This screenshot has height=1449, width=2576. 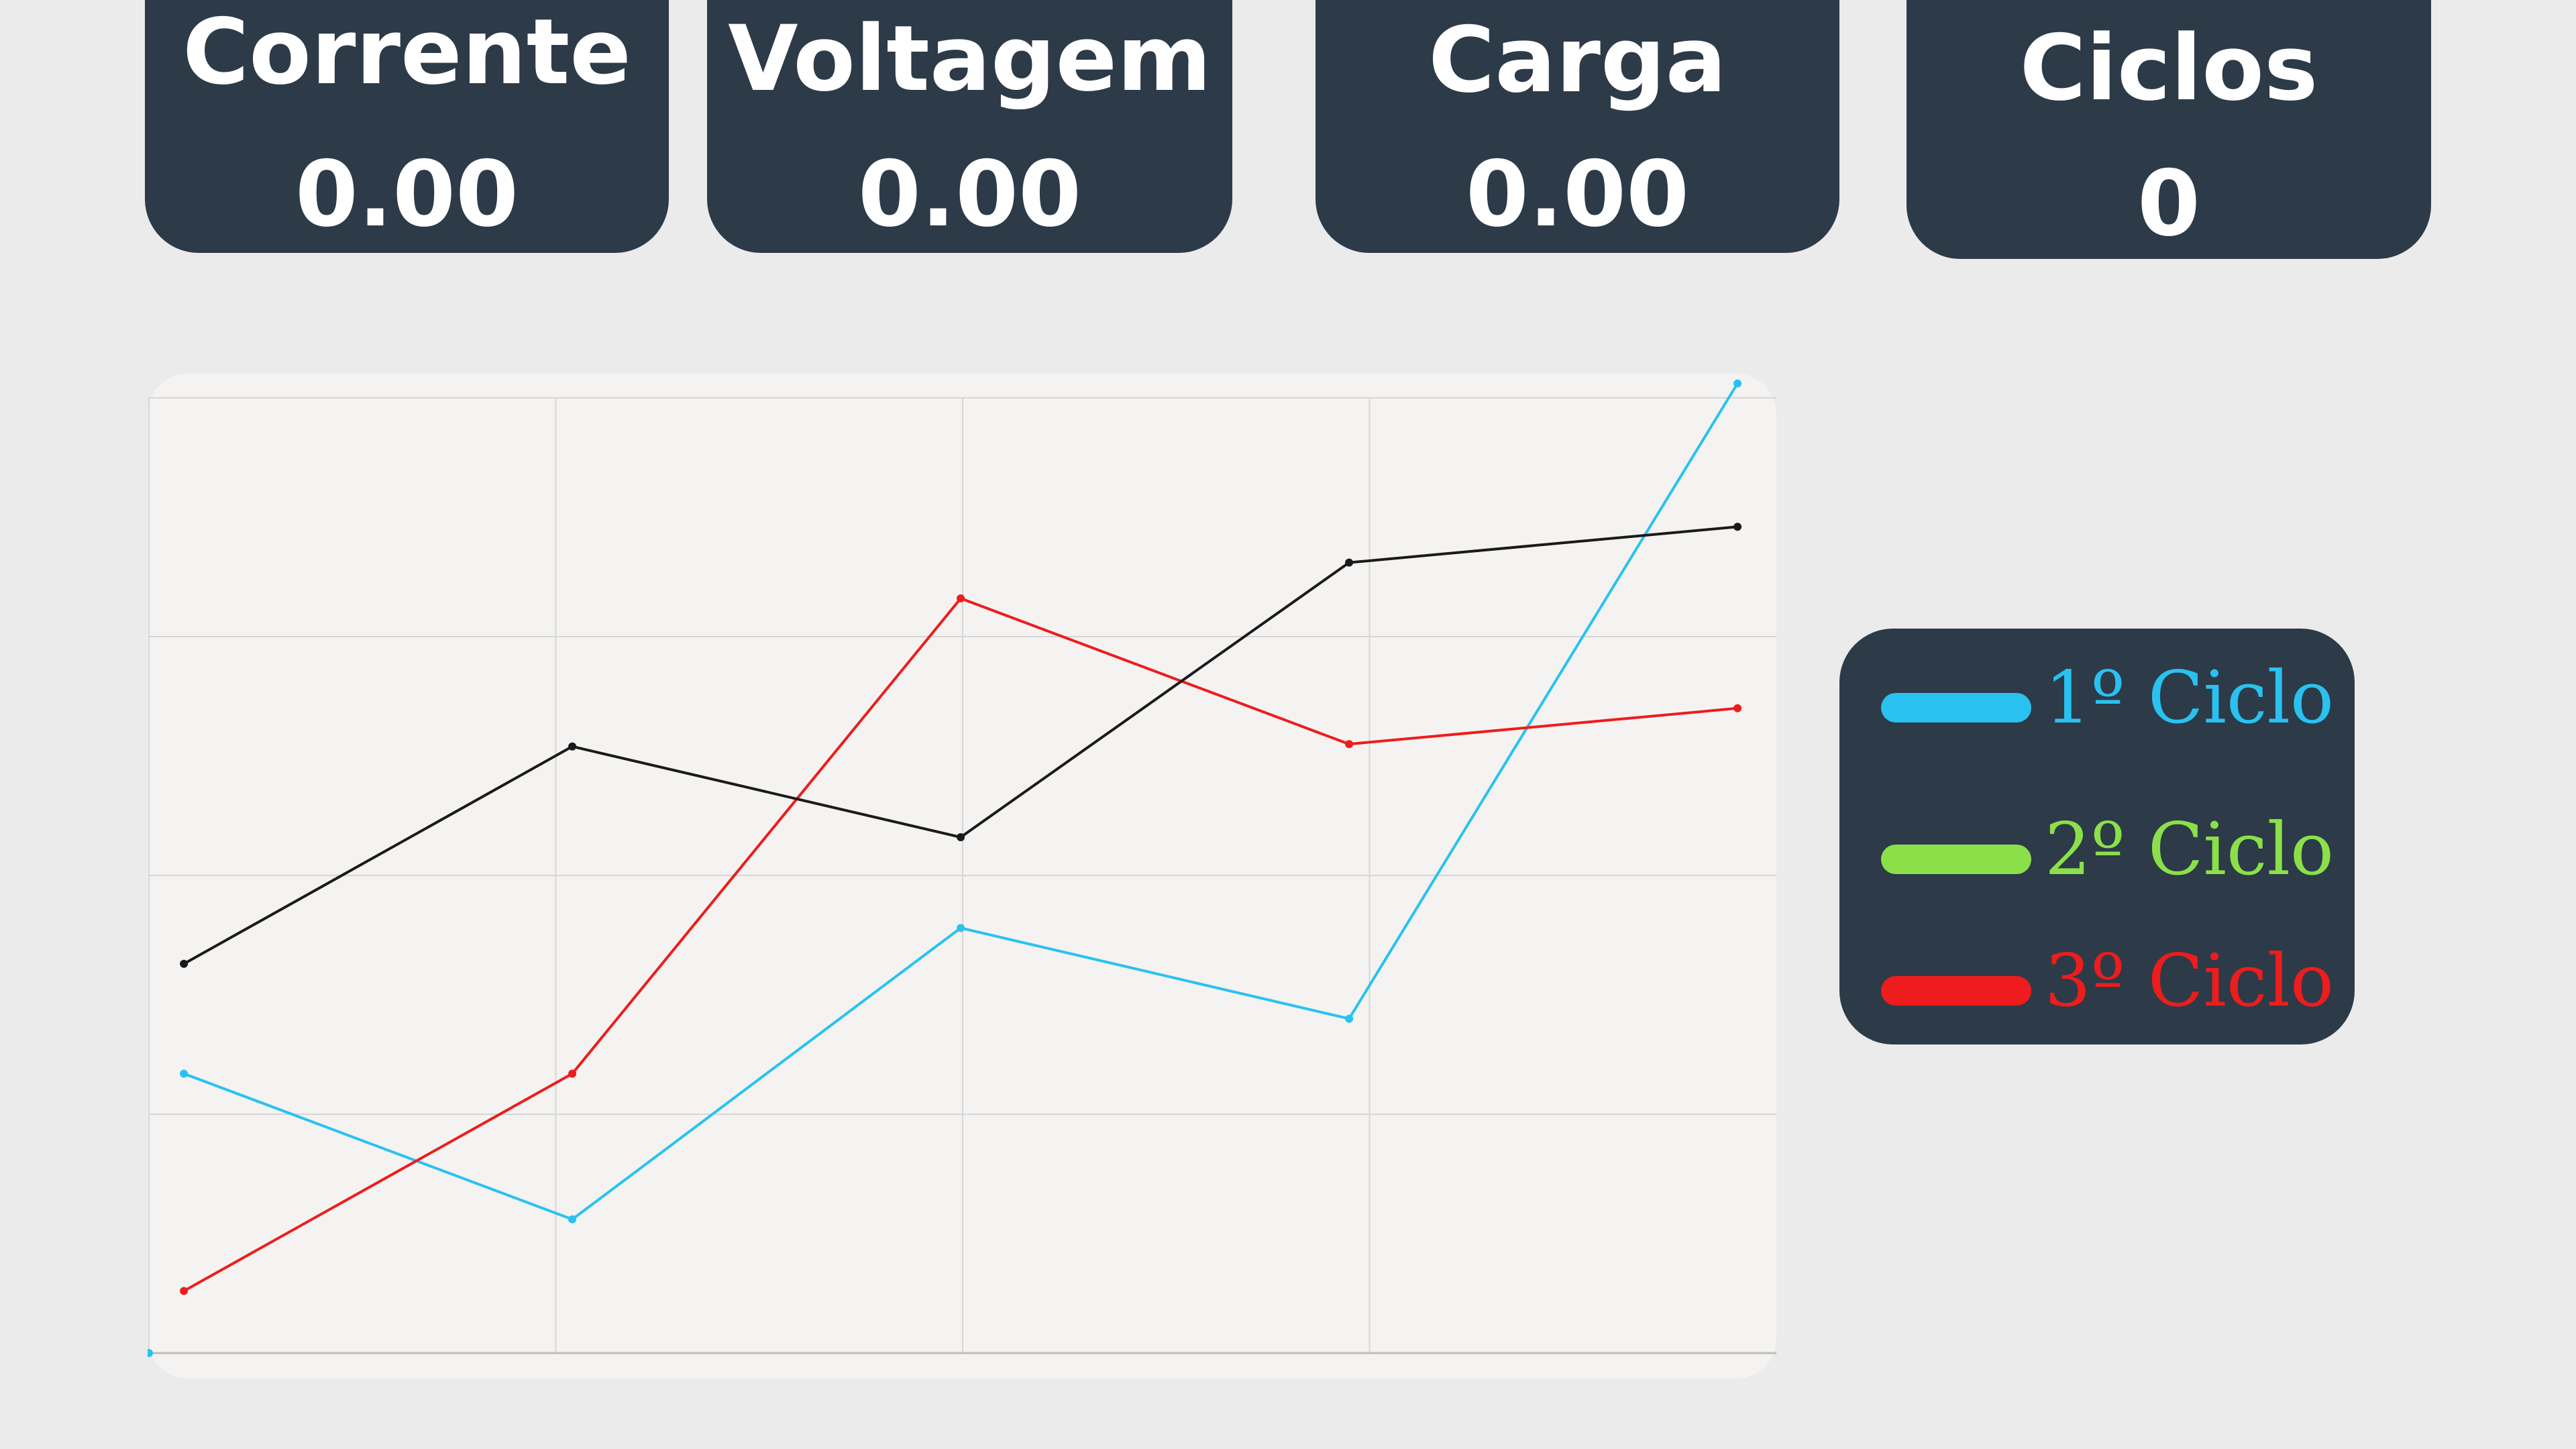 I want to click on legend-label-2: 2º Ciclo, so click(x=2189, y=850).